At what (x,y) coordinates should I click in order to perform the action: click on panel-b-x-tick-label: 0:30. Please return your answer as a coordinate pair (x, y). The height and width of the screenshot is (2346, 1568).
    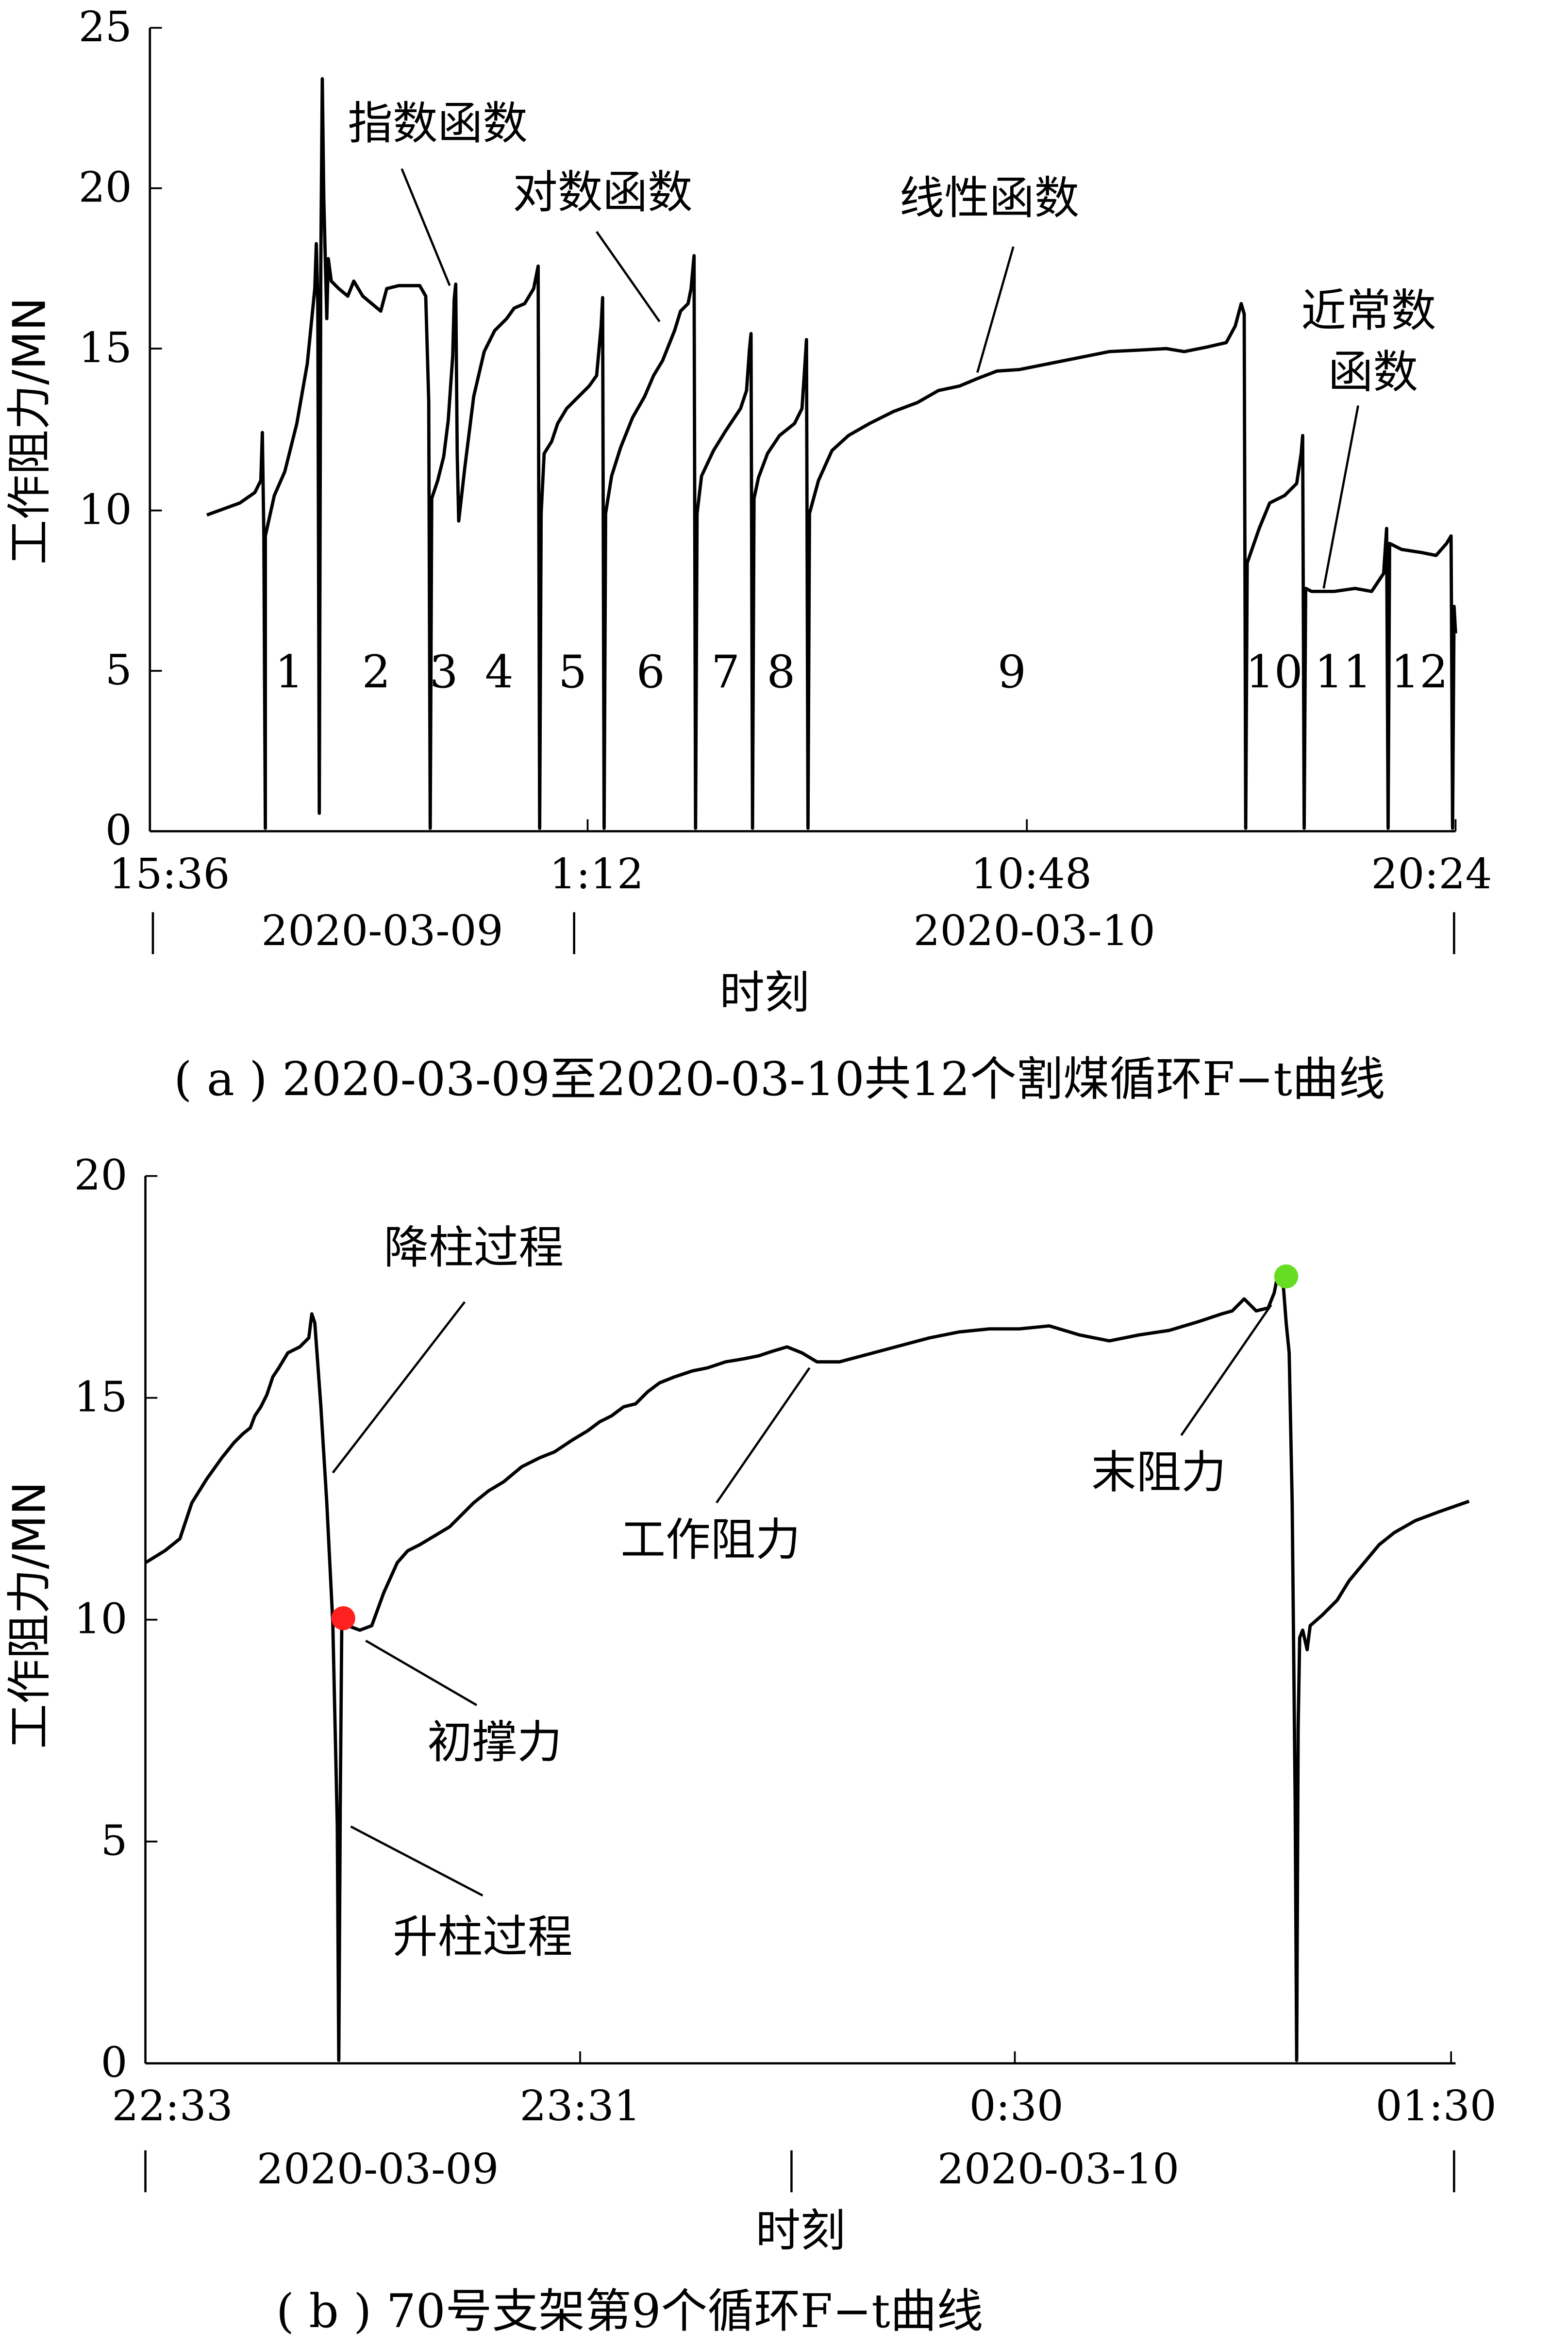
    Looking at the image, I should click on (1016, 2106).